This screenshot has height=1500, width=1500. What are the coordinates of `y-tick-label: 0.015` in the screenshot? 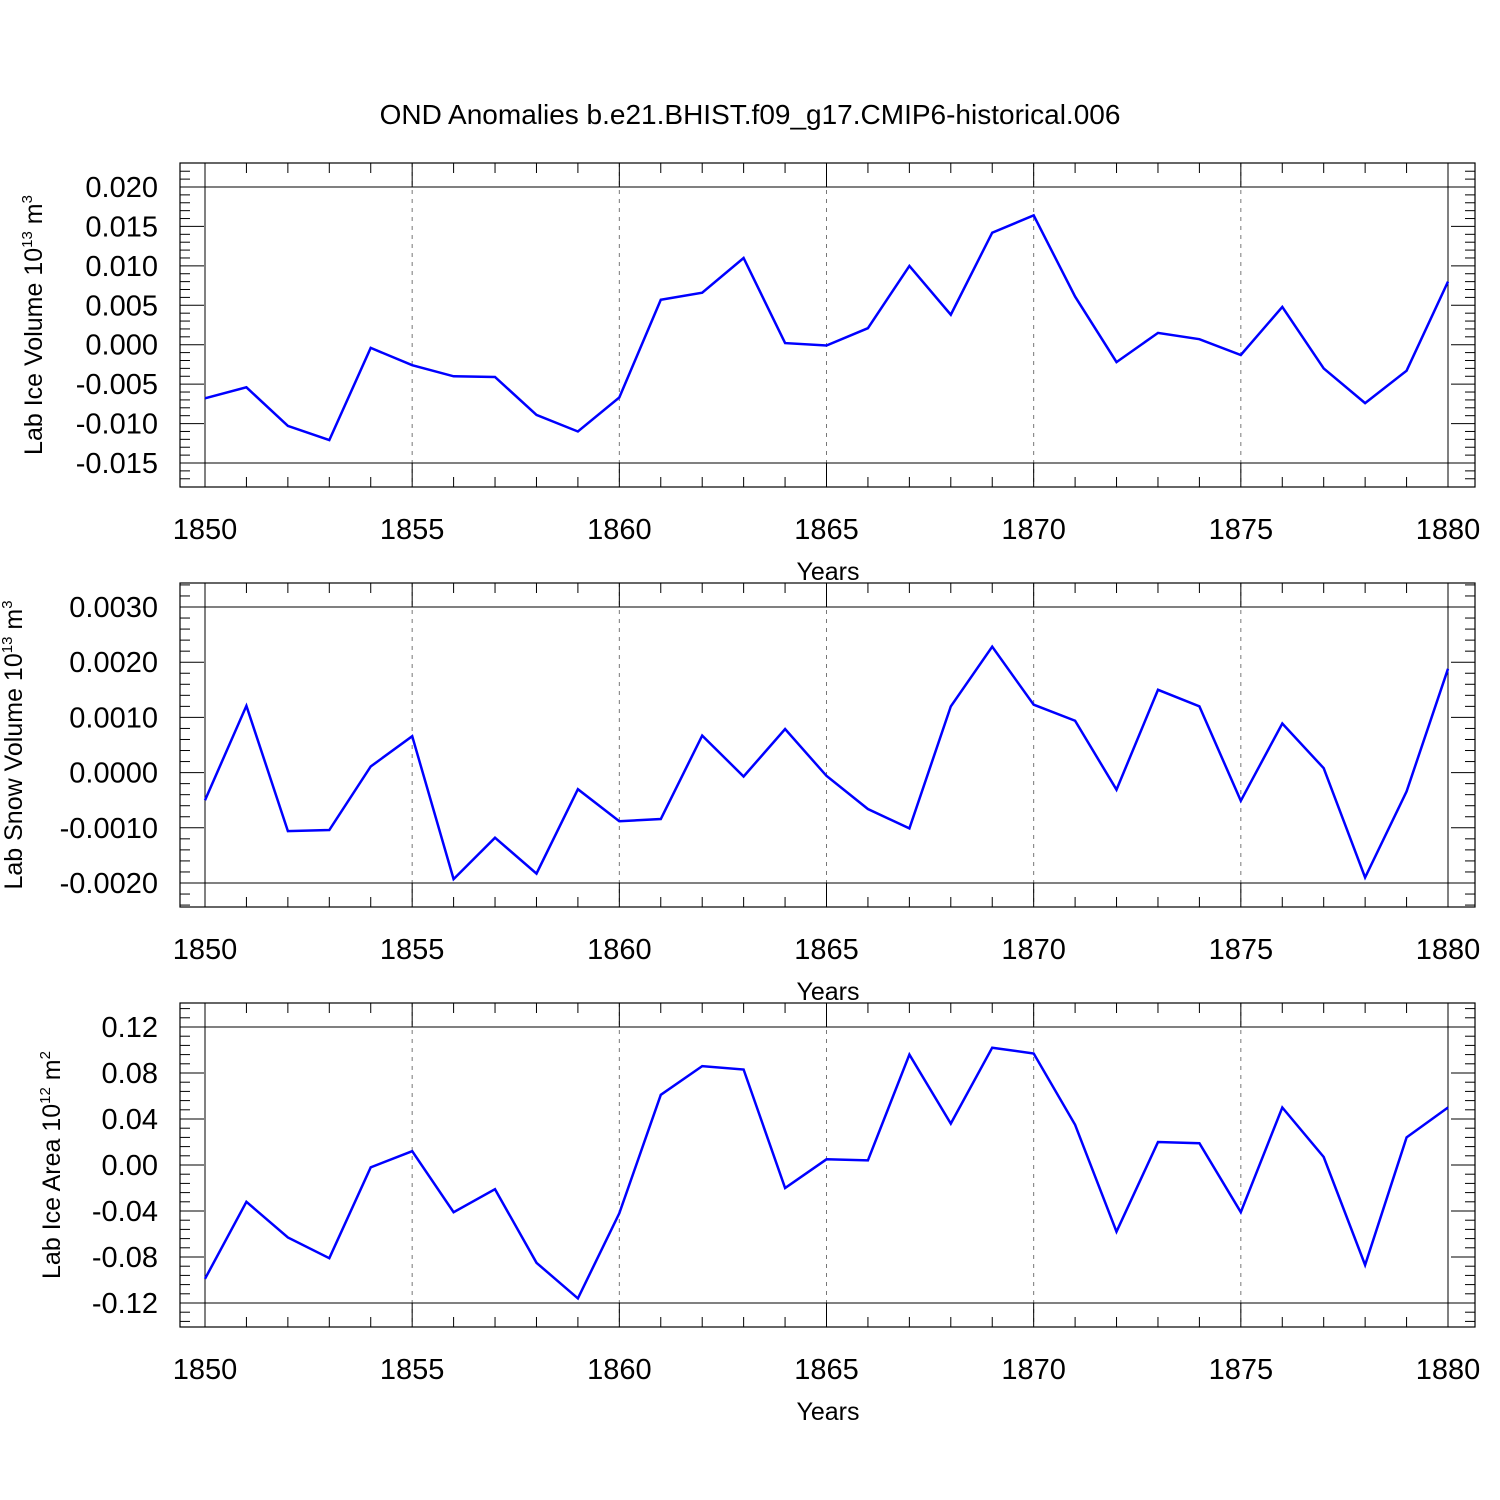 It's located at (121, 227).